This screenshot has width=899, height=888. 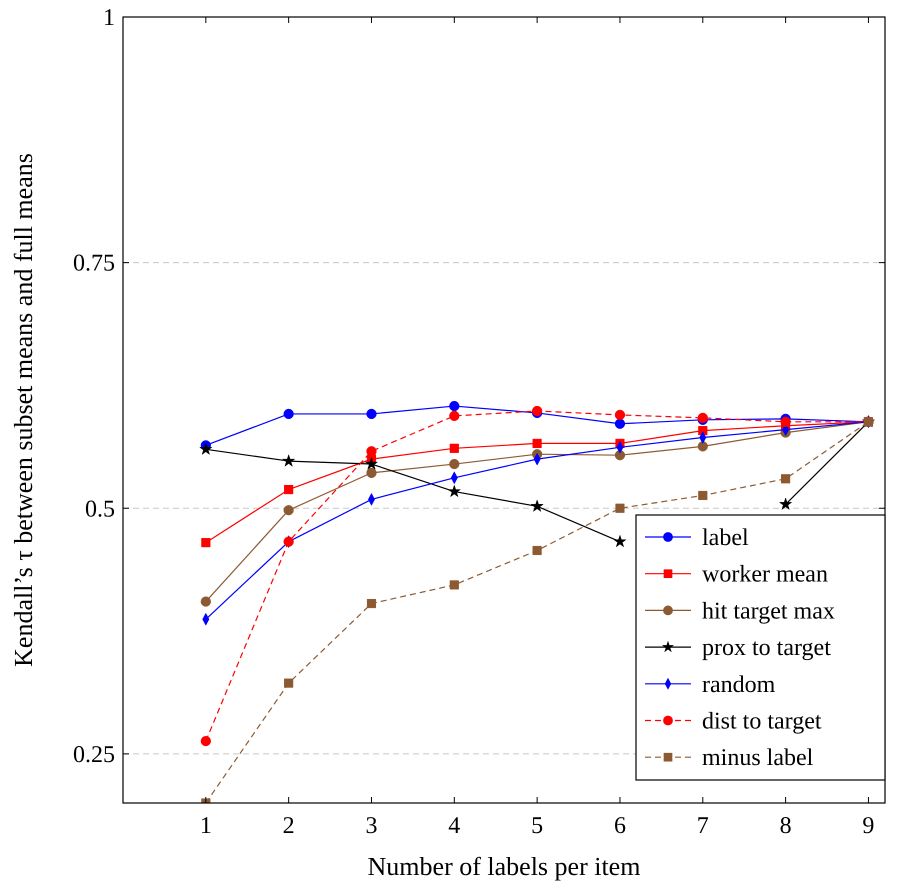 I want to click on legend-label: random, so click(x=739, y=685).